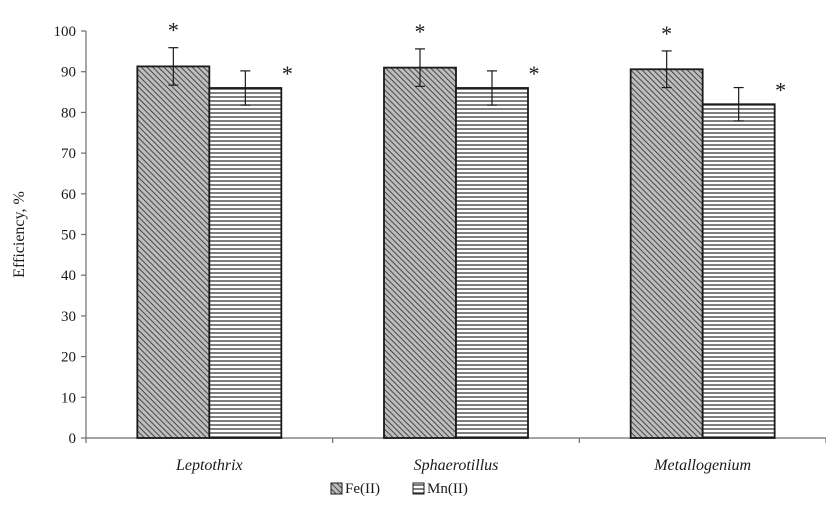  I want to click on bar-feii-leptothrix, so click(173, 252).